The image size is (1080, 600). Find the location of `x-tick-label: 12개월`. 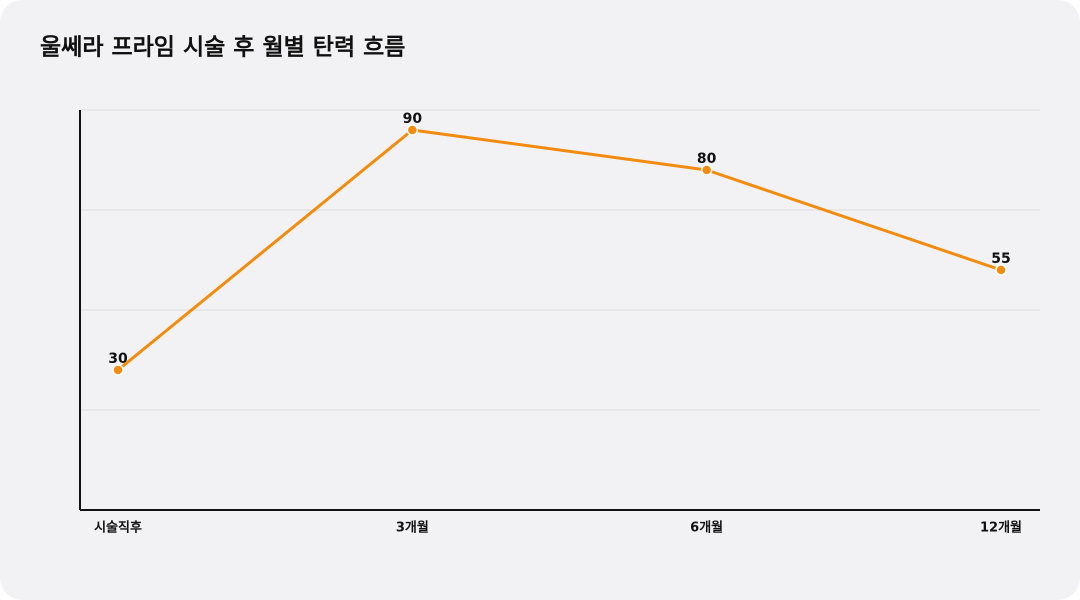

x-tick-label: 12개월 is located at coordinates (1001, 528).